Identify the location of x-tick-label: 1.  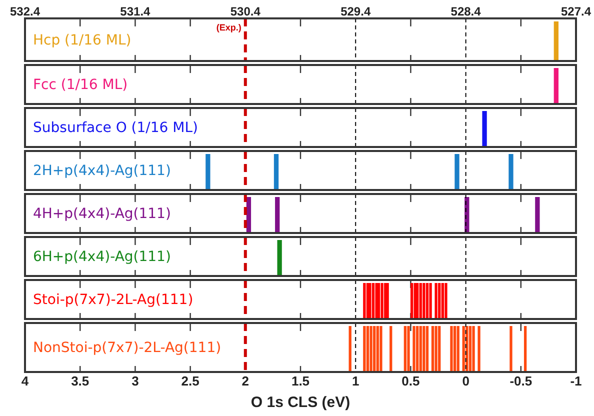
(356, 380).